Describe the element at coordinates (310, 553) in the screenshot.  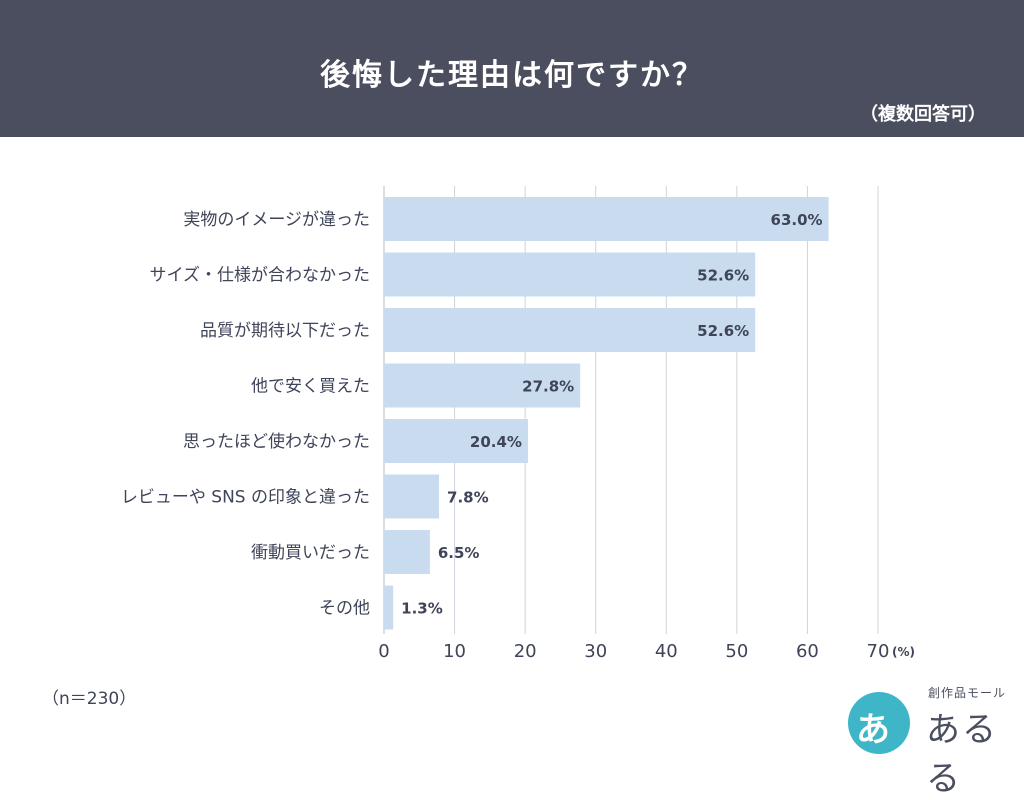
I see `category-label: 衝動買いだった` at that location.